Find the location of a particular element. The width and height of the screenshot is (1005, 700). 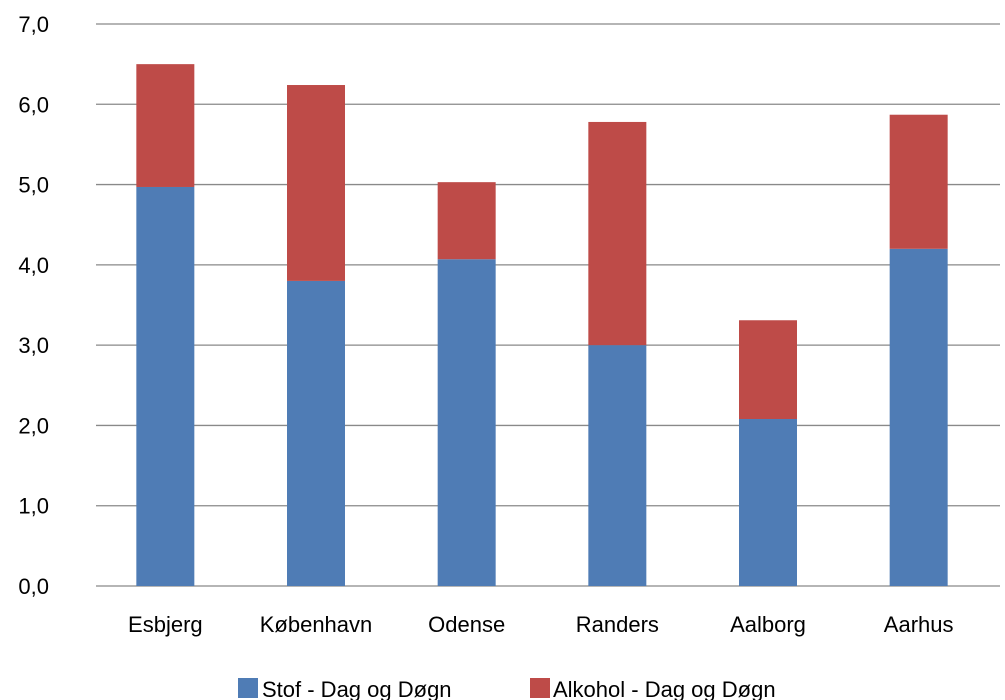

legend-swatch-alkohol is located at coordinates (540, 688).